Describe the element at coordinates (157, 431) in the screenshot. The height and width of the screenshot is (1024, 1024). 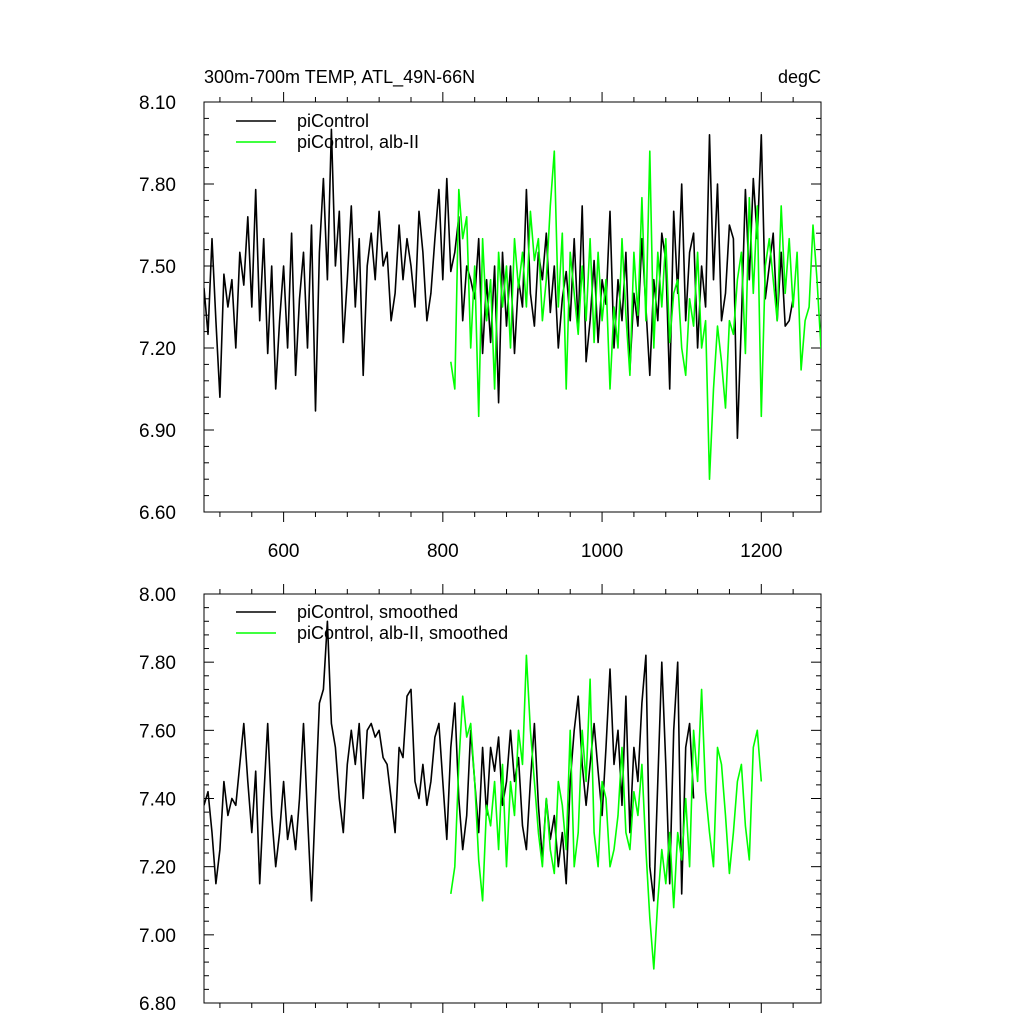
I see `y-tick-label: 6.90` at that location.